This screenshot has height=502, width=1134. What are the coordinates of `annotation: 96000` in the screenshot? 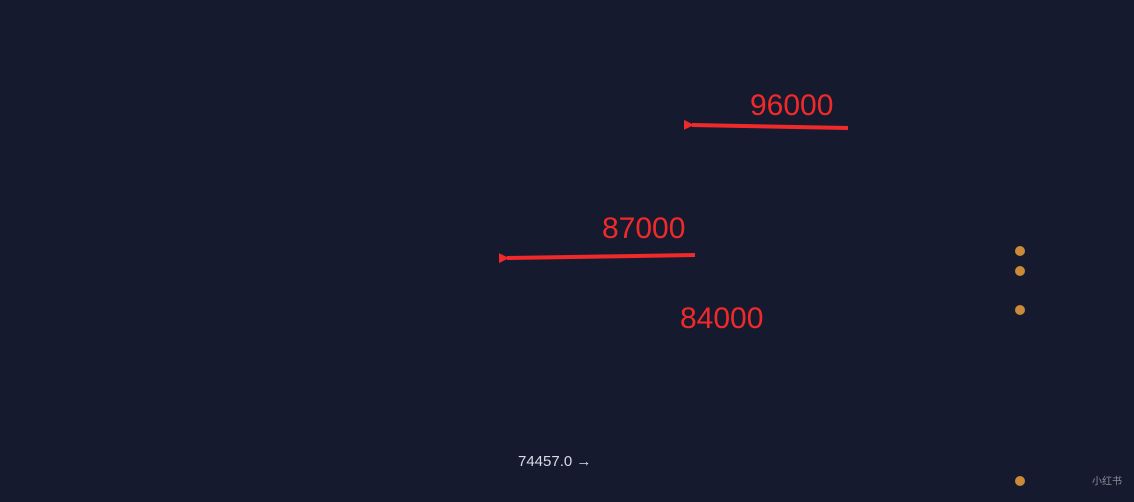 It's located at (791, 105).